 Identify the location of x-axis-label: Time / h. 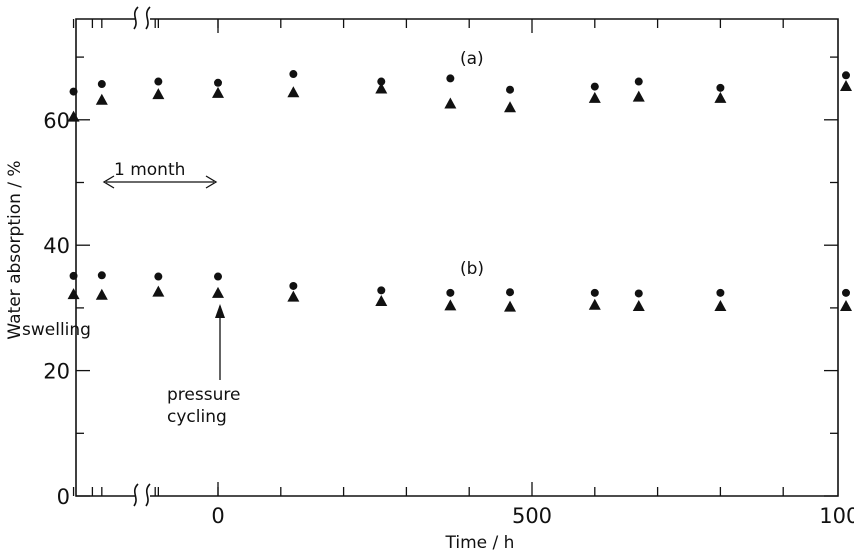
(480, 543).